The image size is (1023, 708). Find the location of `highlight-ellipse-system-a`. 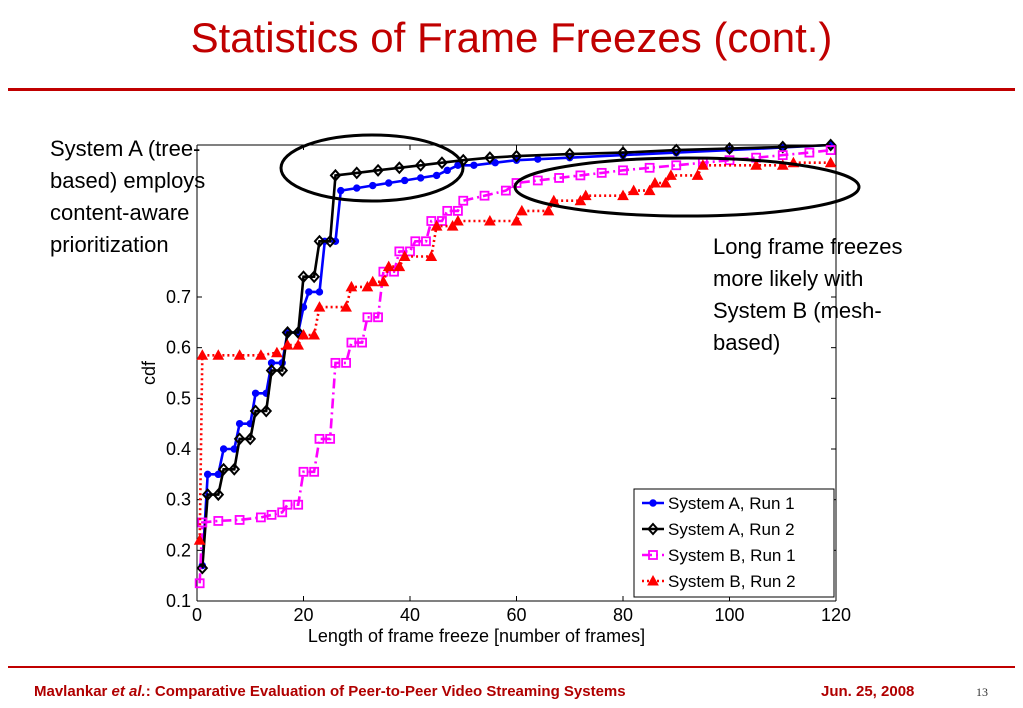

highlight-ellipse-system-a is located at coordinates (372, 168).